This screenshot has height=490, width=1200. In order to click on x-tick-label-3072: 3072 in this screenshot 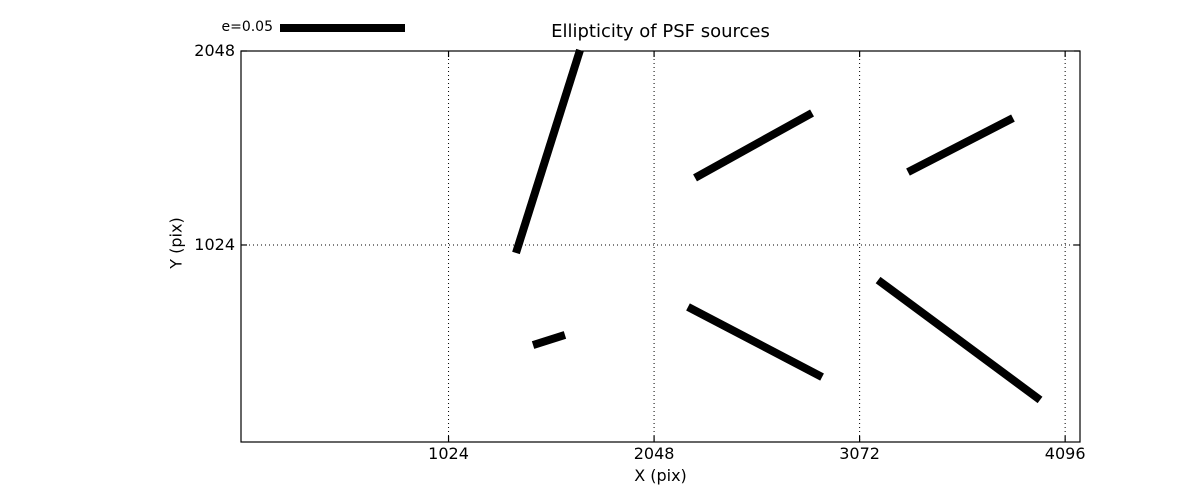, I will do `click(859, 453)`.